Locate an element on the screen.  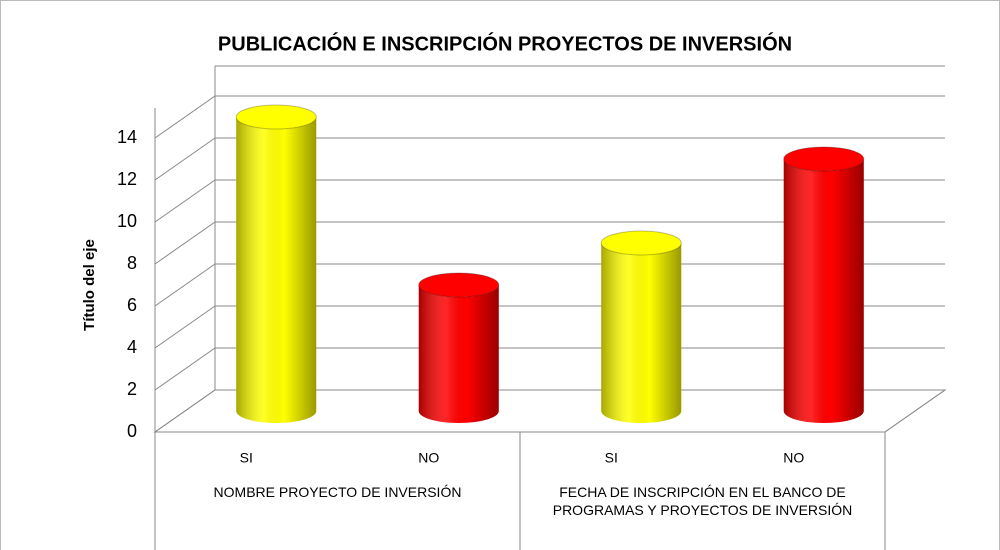
y-tick-label: 12 is located at coordinates (127, 179).